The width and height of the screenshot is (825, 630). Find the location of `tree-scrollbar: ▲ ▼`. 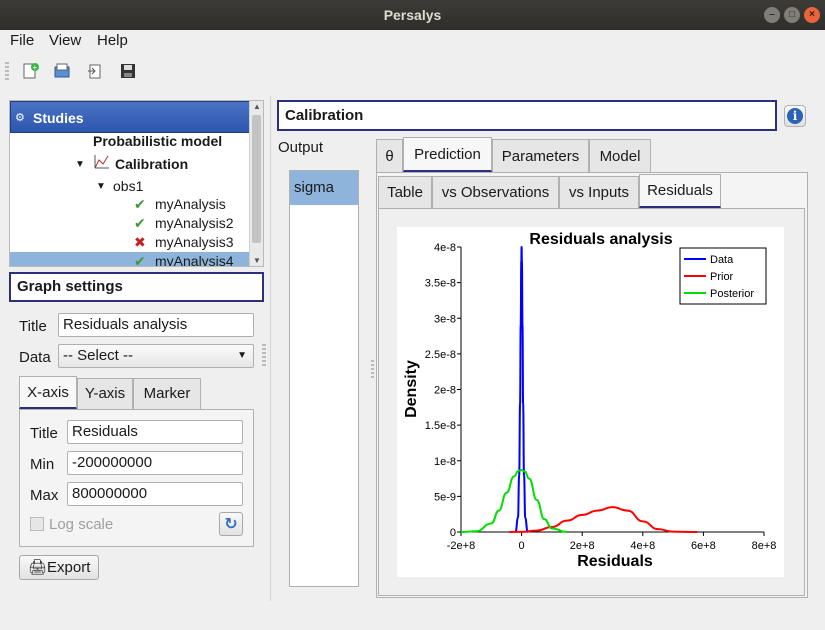

tree-scrollbar: ▲ ▼ is located at coordinates (256, 183).